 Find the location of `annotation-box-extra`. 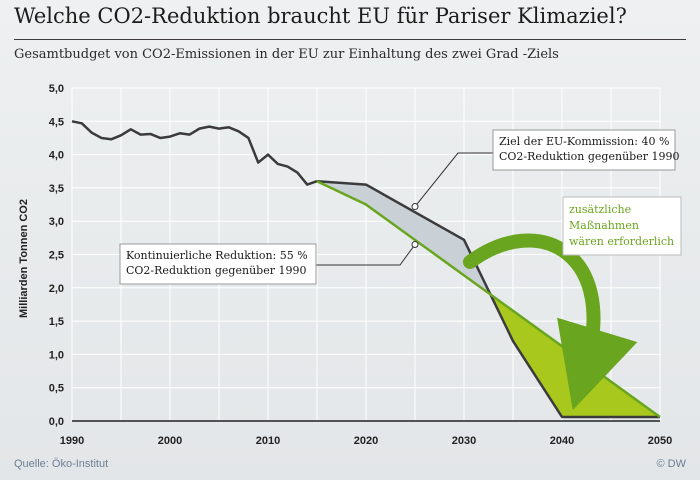

annotation-box-extra is located at coordinates (622, 226).